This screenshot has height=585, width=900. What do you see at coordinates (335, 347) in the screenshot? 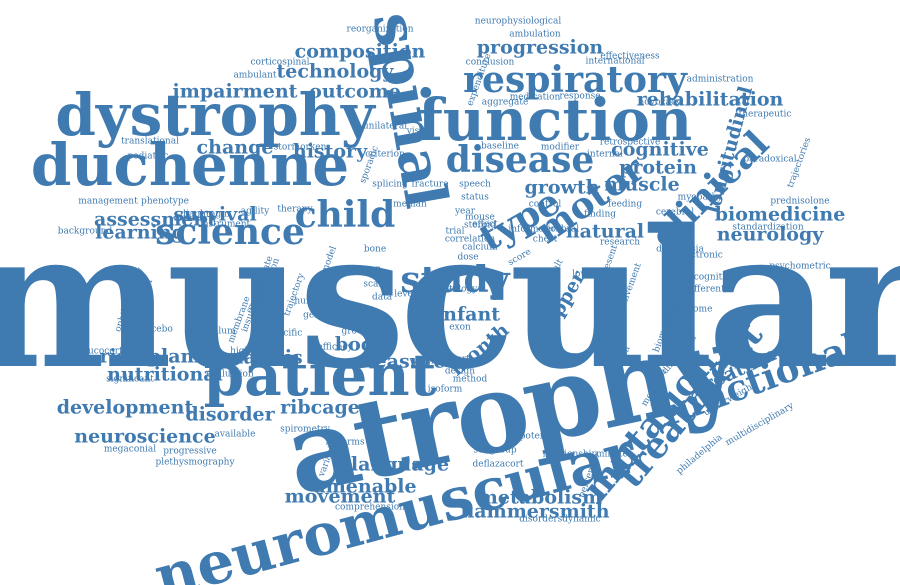
I see `cloud-word: efficacy` at bounding box center [335, 347].